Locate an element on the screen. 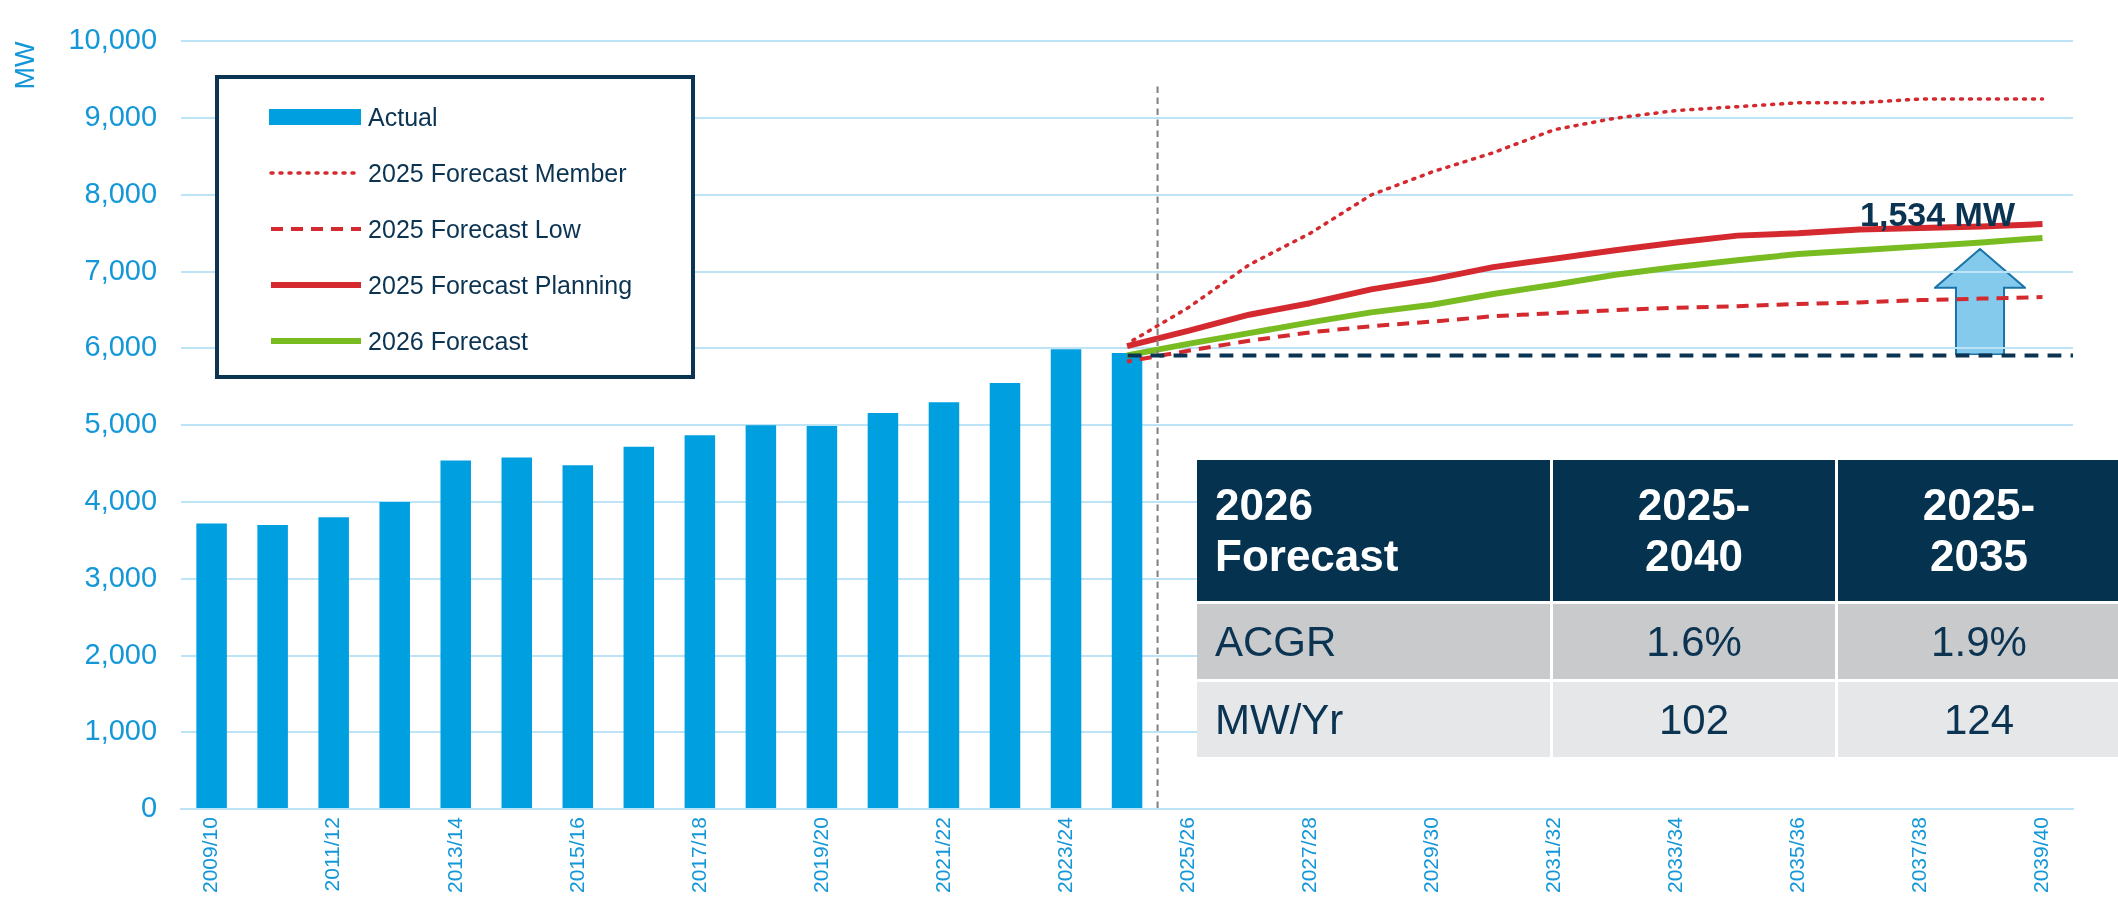  x-tick-label: 2019/20 is located at coordinates (820, 855).